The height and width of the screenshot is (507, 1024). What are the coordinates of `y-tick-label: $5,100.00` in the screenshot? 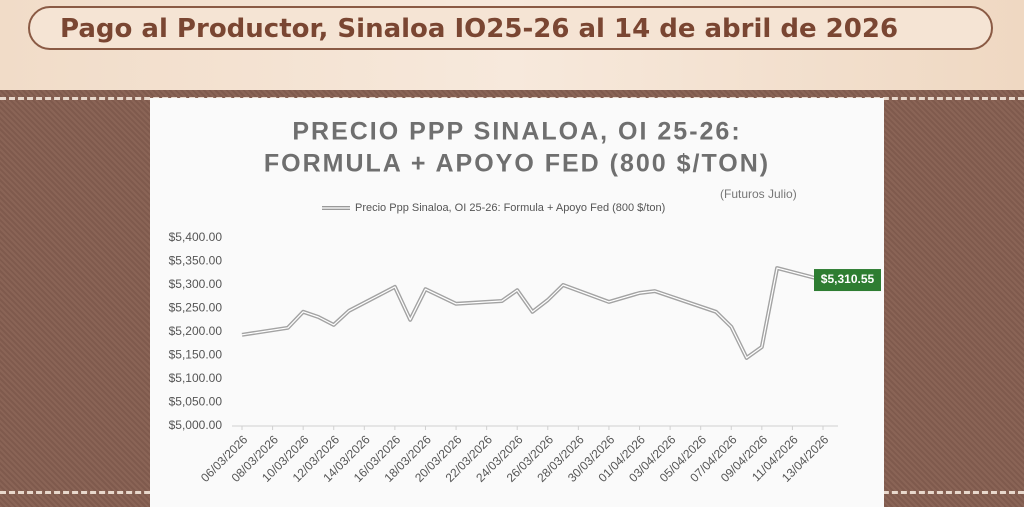 It's located at (196, 378).